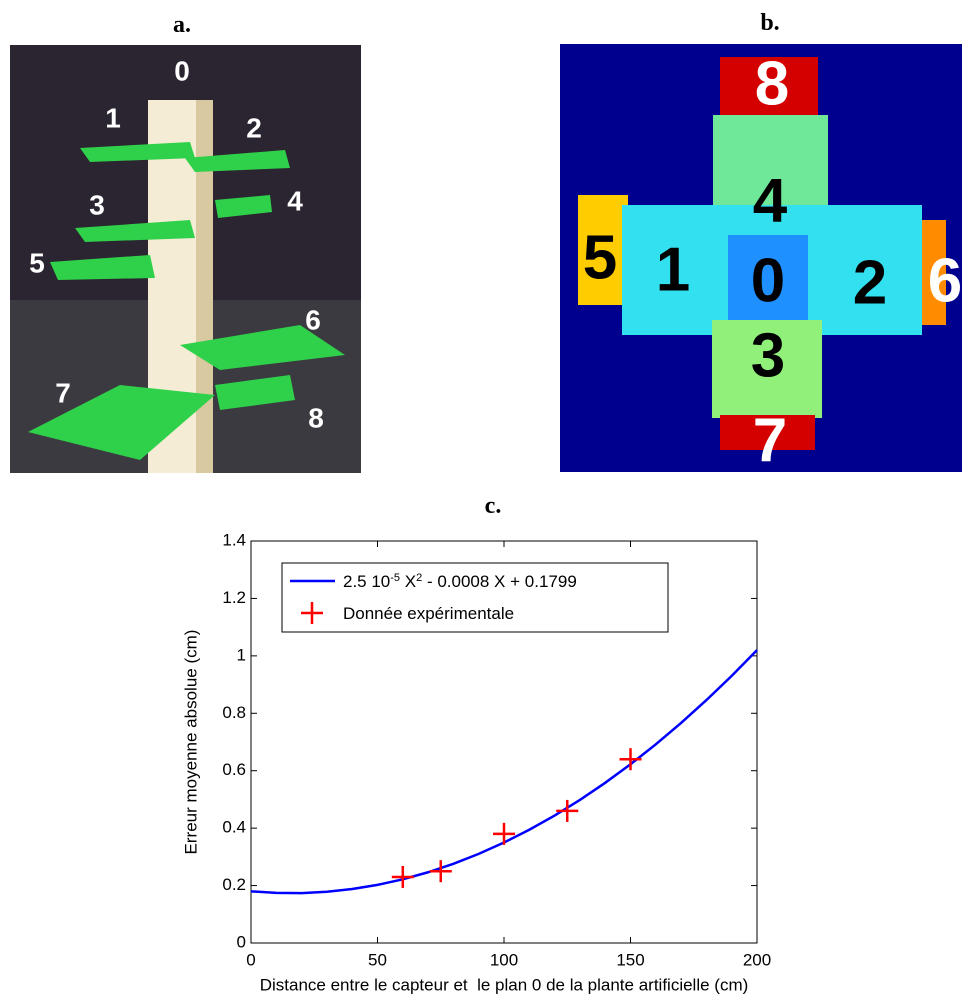 The image size is (968, 1001). What do you see at coordinates (504, 959) in the screenshot?
I see `x-tick-label: 100` at bounding box center [504, 959].